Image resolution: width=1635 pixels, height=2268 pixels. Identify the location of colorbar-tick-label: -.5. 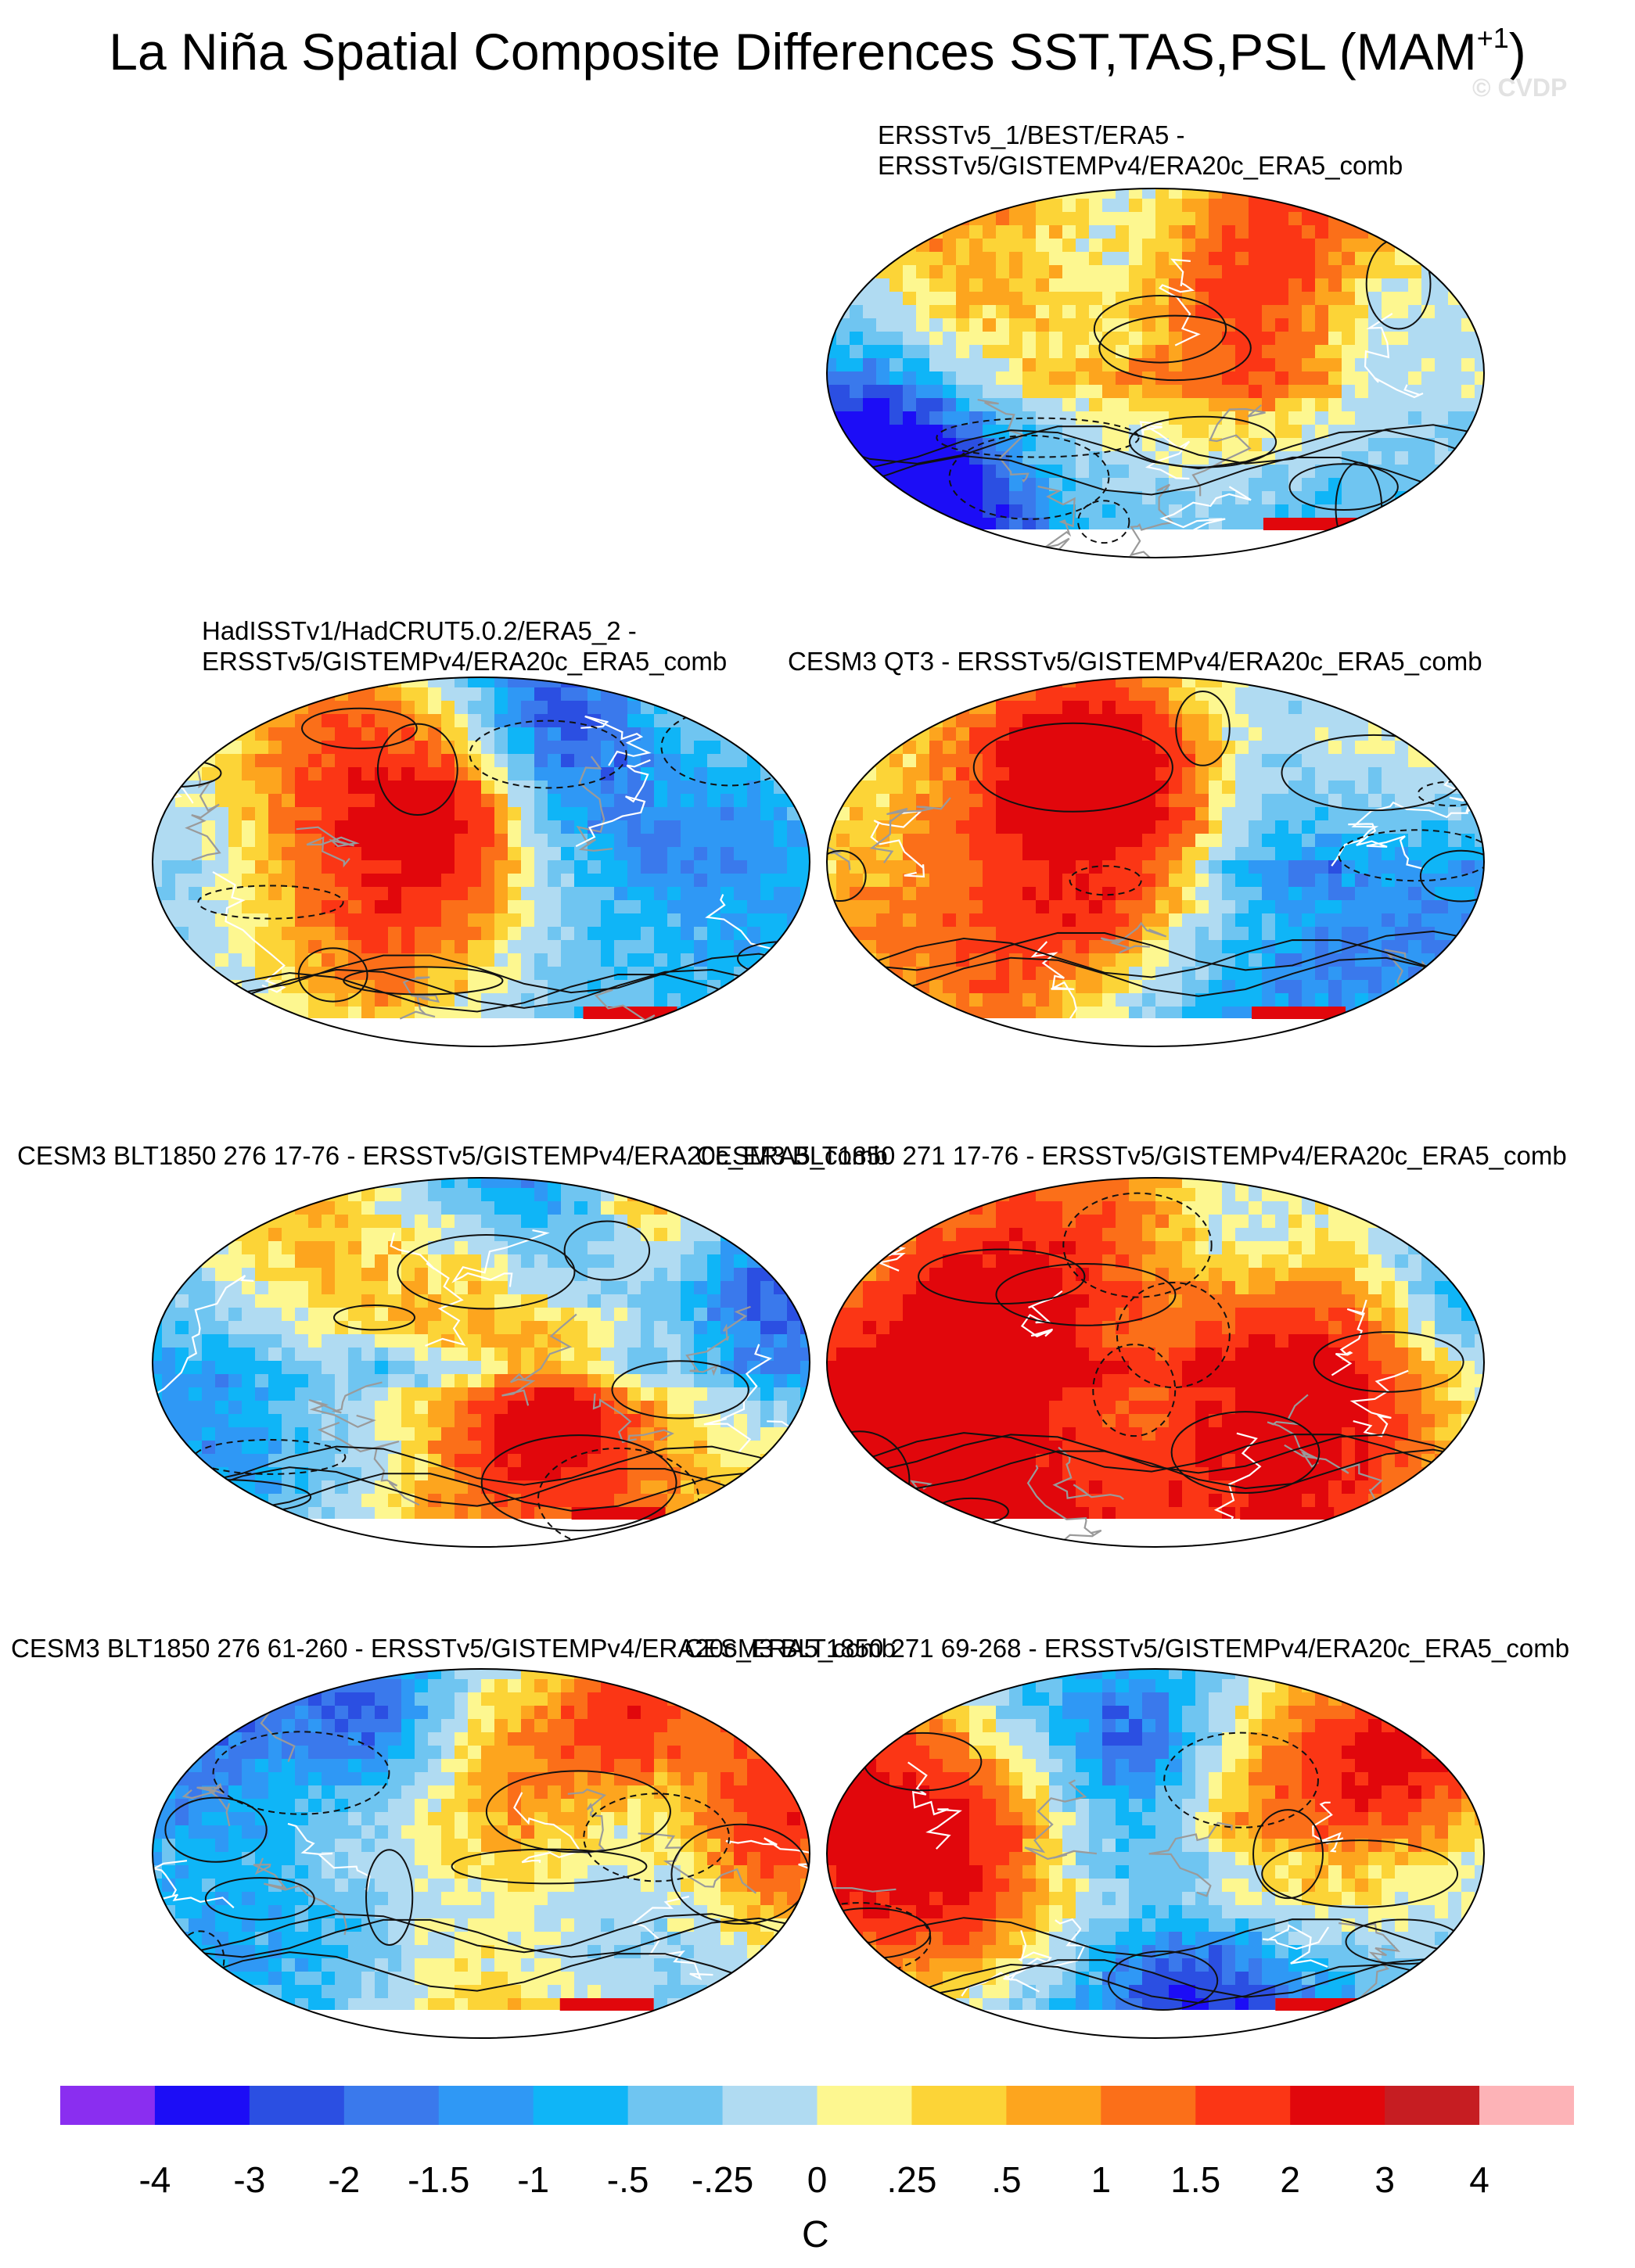
(627, 2179).